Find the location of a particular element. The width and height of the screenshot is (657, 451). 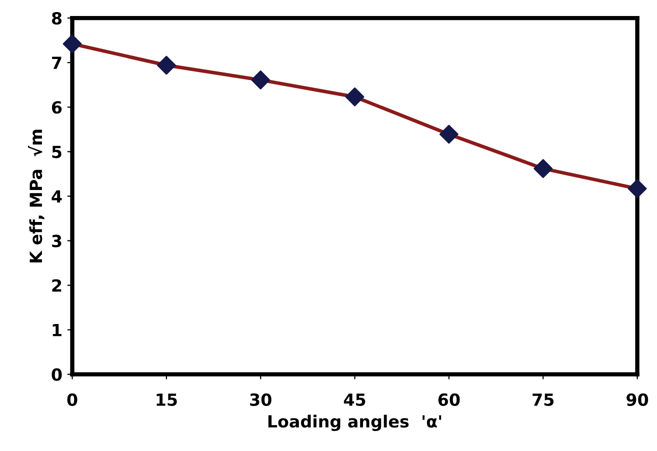

y-tick-label: 3 is located at coordinates (57, 241).